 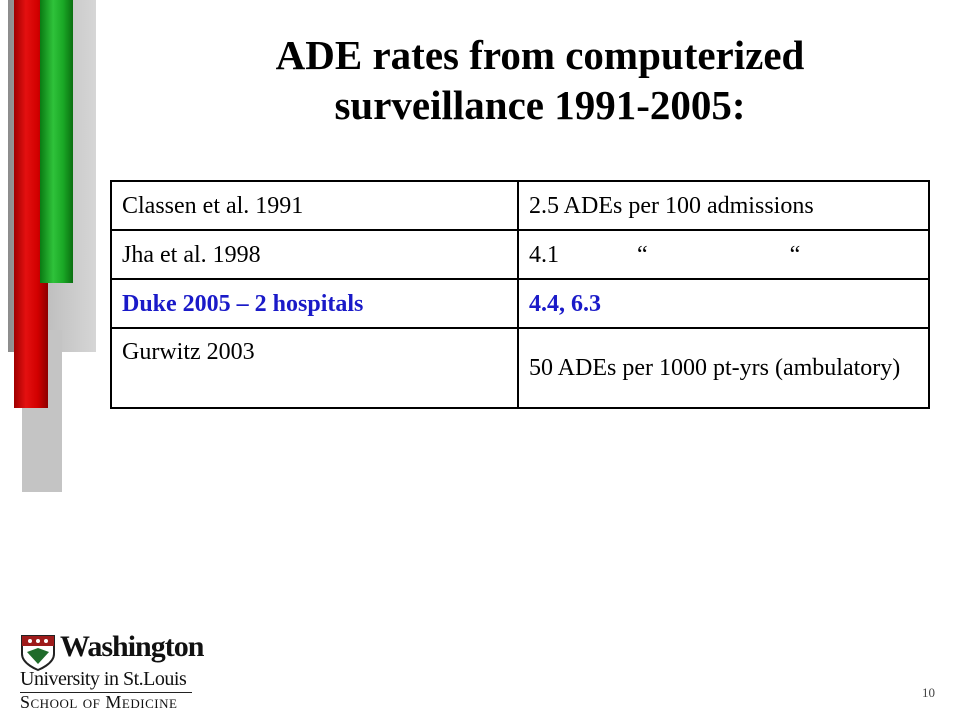 What do you see at coordinates (314, 303) in the screenshot?
I see `study-cell: Duke 2005 – 2 hospitals` at bounding box center [314, 303].